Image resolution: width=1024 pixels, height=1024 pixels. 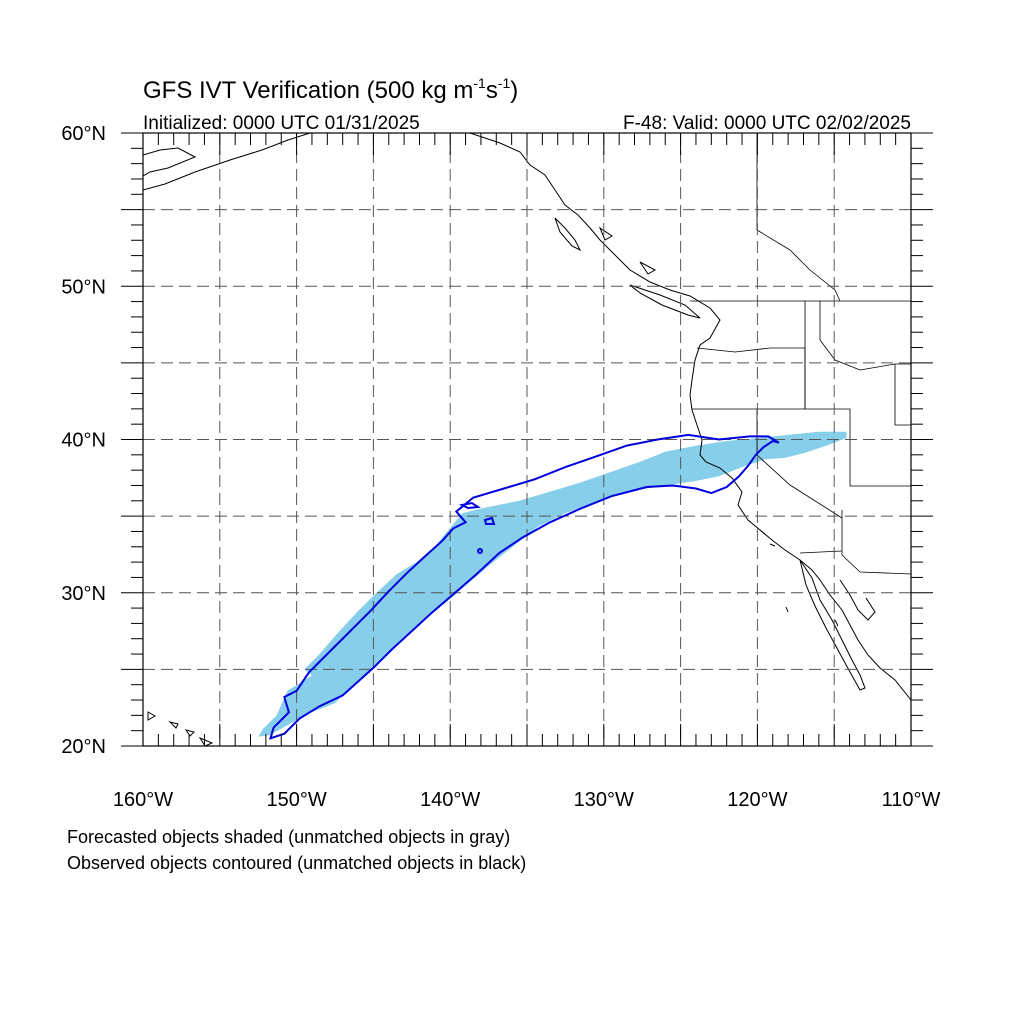 What do you see at coordinates (604, 800) in the screenshot?
I see `x-tick-label: 130°W` at bounding box center [604, 800].